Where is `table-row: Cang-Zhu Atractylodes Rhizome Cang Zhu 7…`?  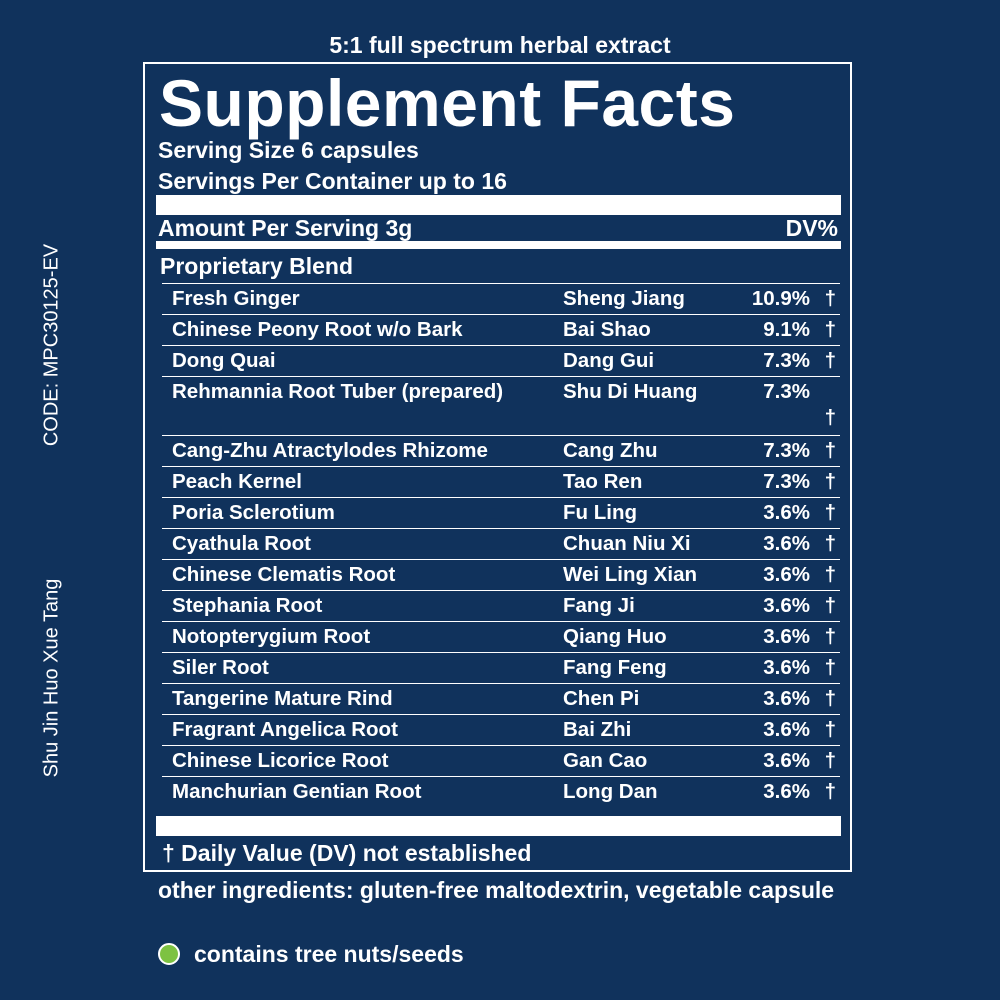 table-row: Cang-Zhu Atractylodes Rhizome Cang Zhu 7… is located at coordinates (501, 450).